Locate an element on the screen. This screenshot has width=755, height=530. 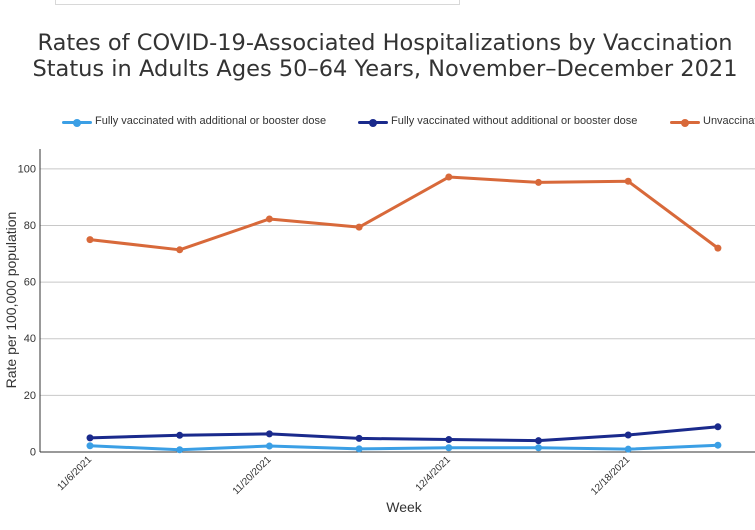
top-input-strip is located at coordinates (257, 2).